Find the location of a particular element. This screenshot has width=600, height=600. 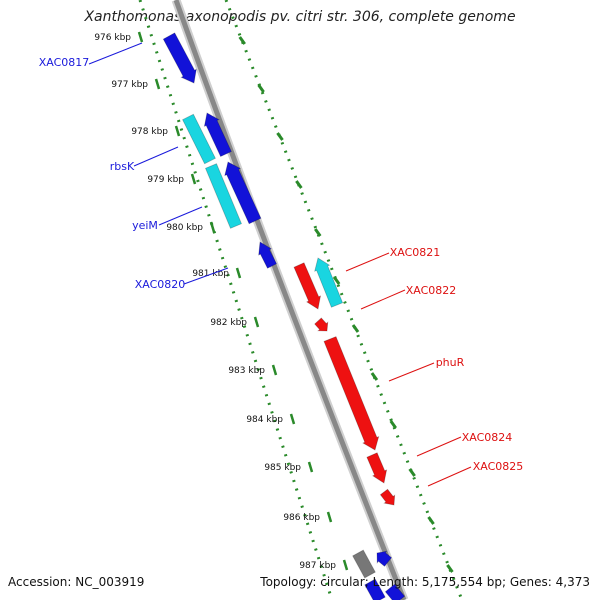

genes-label: Genes: is located at coordinates (530, 582).